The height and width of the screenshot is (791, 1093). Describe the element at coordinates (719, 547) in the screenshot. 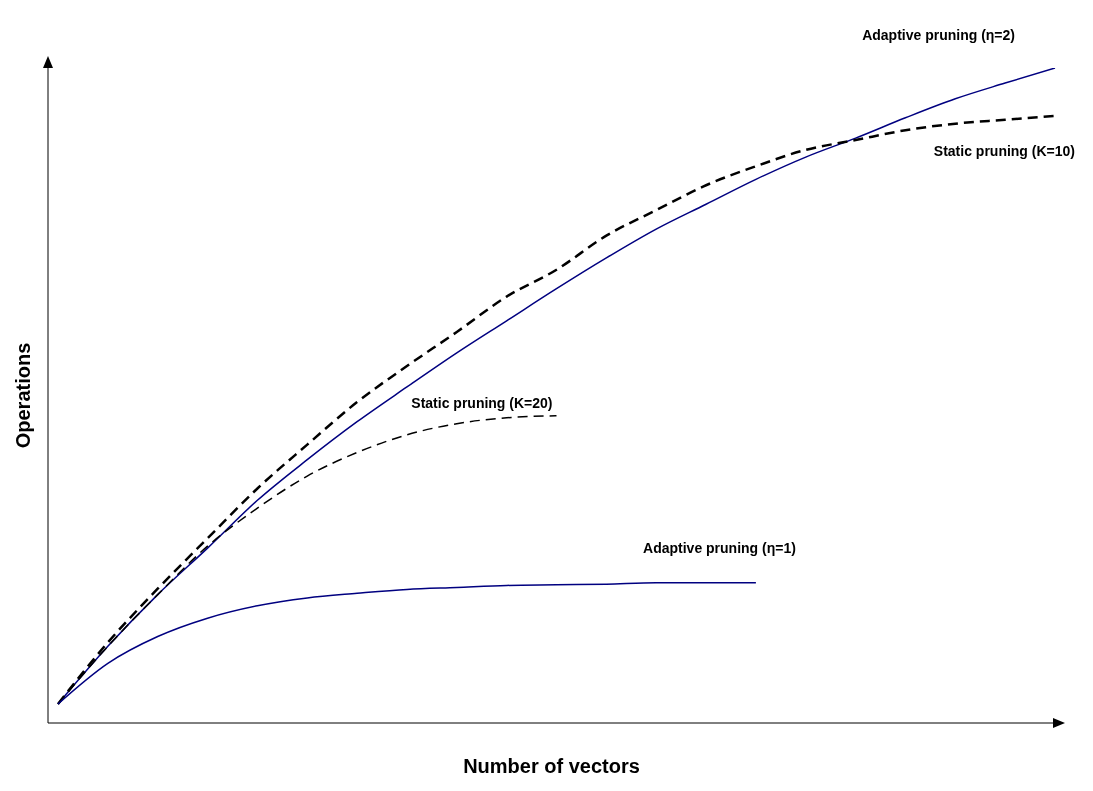

I see `series-label: Adaptive pruning (η=1)` at that location.